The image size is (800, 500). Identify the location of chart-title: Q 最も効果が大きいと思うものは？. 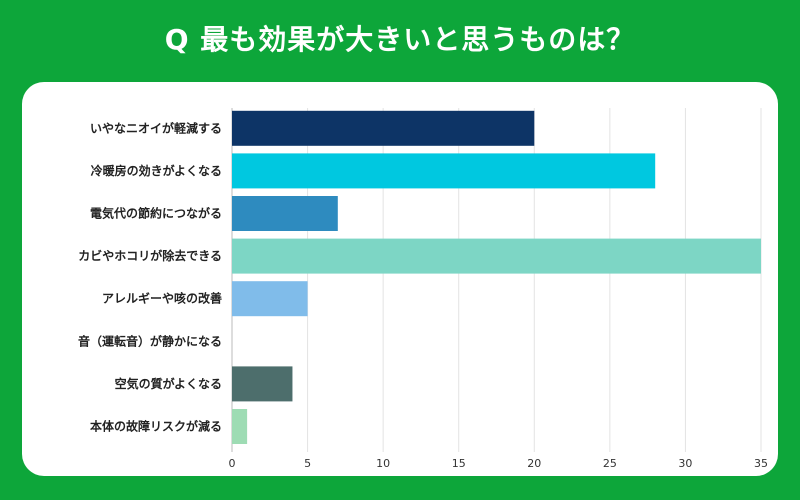
(400, 39).